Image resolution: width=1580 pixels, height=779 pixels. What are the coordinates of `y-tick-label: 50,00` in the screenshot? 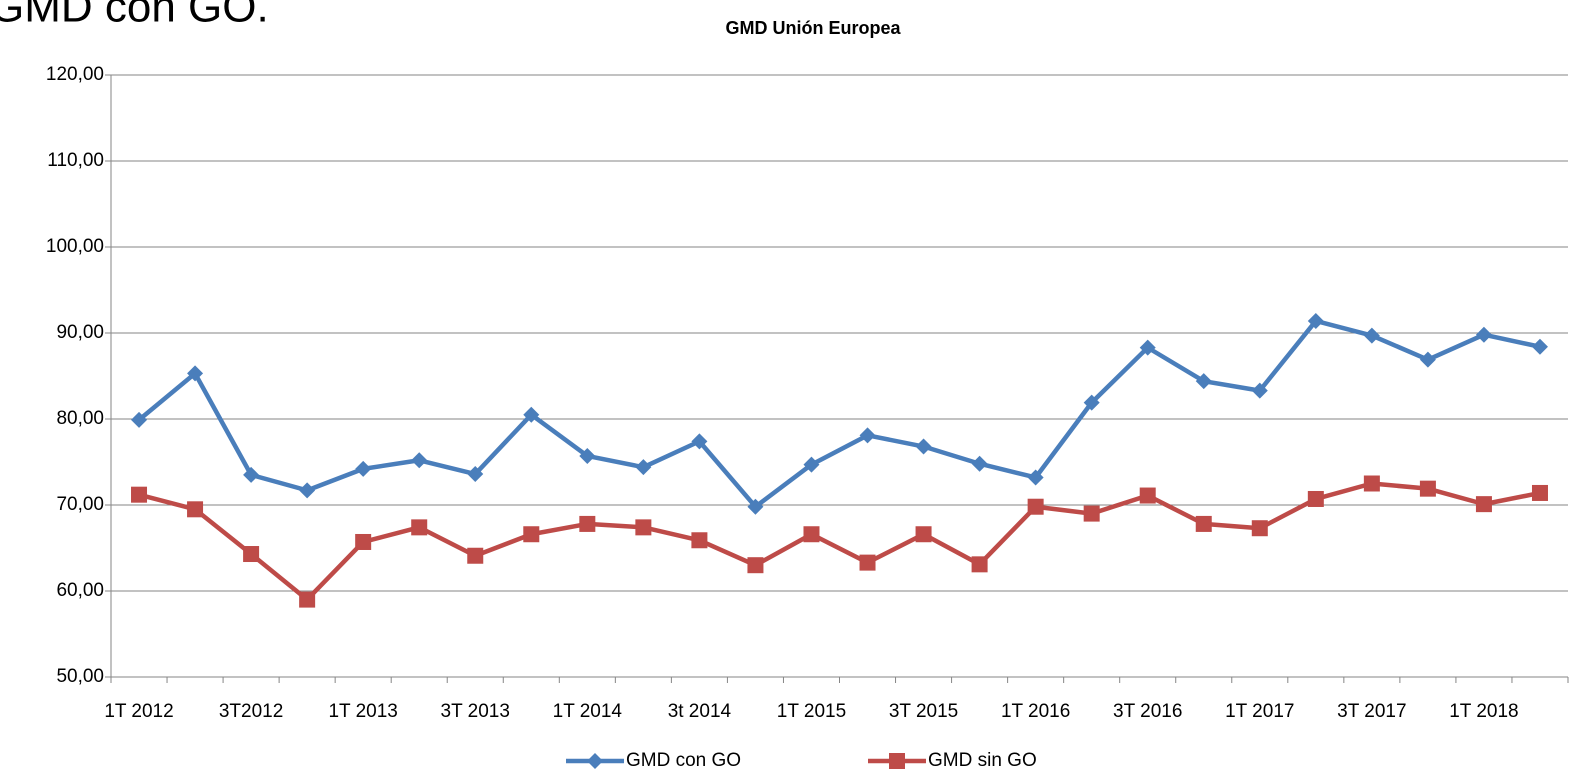 It's located at (80, 676).